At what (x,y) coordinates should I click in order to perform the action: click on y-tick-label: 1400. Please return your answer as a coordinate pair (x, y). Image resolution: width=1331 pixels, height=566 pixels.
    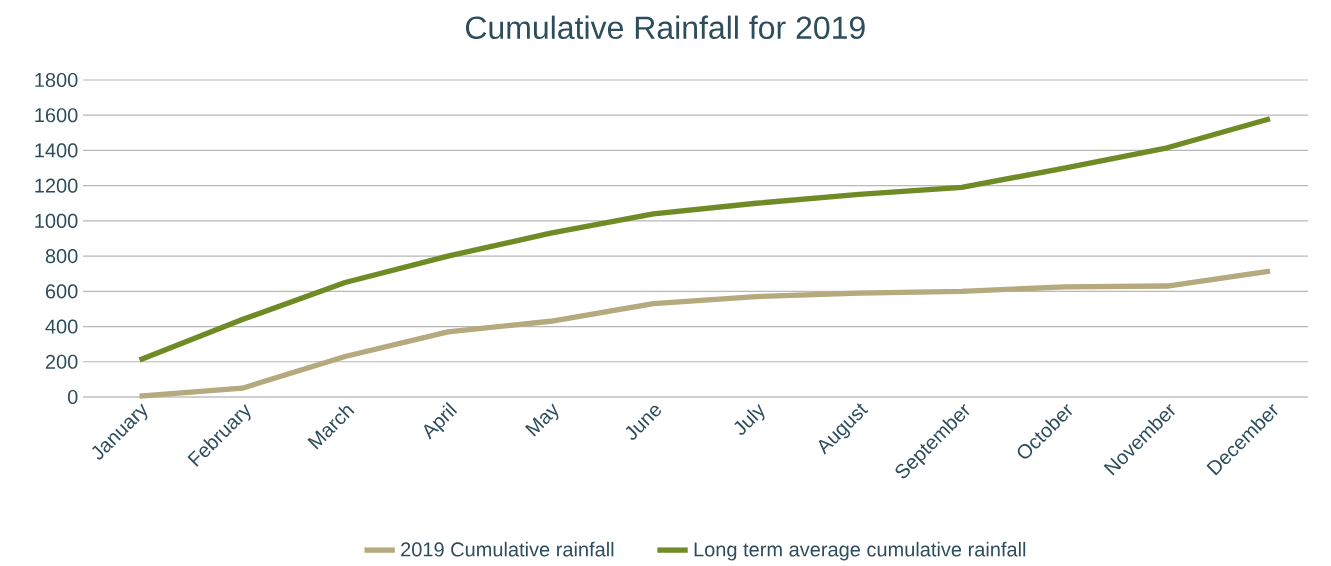
    Looking at the image, I should click on (56, 150).